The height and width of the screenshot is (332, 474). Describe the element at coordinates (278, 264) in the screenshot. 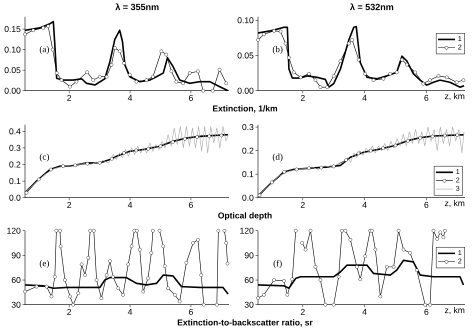

I see `annotation: (f)` at that location.